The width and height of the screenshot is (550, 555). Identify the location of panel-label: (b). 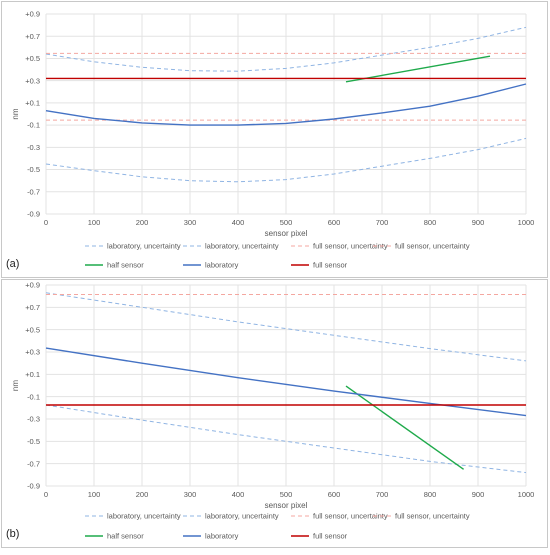
(12, 534).